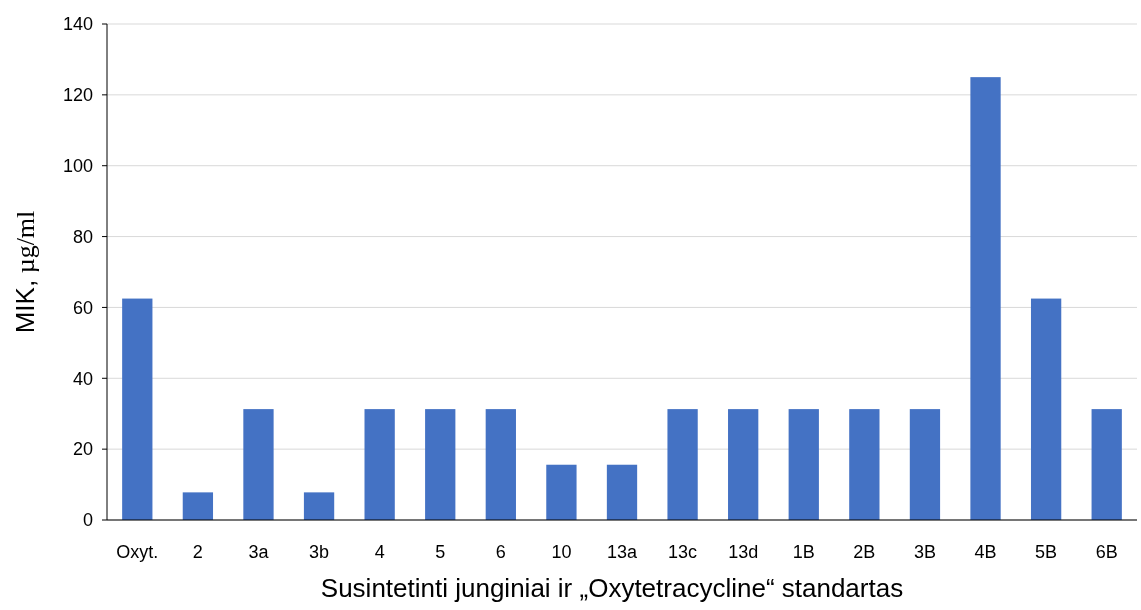  I want to click on x-tick-label: 10, so click(561, 552).